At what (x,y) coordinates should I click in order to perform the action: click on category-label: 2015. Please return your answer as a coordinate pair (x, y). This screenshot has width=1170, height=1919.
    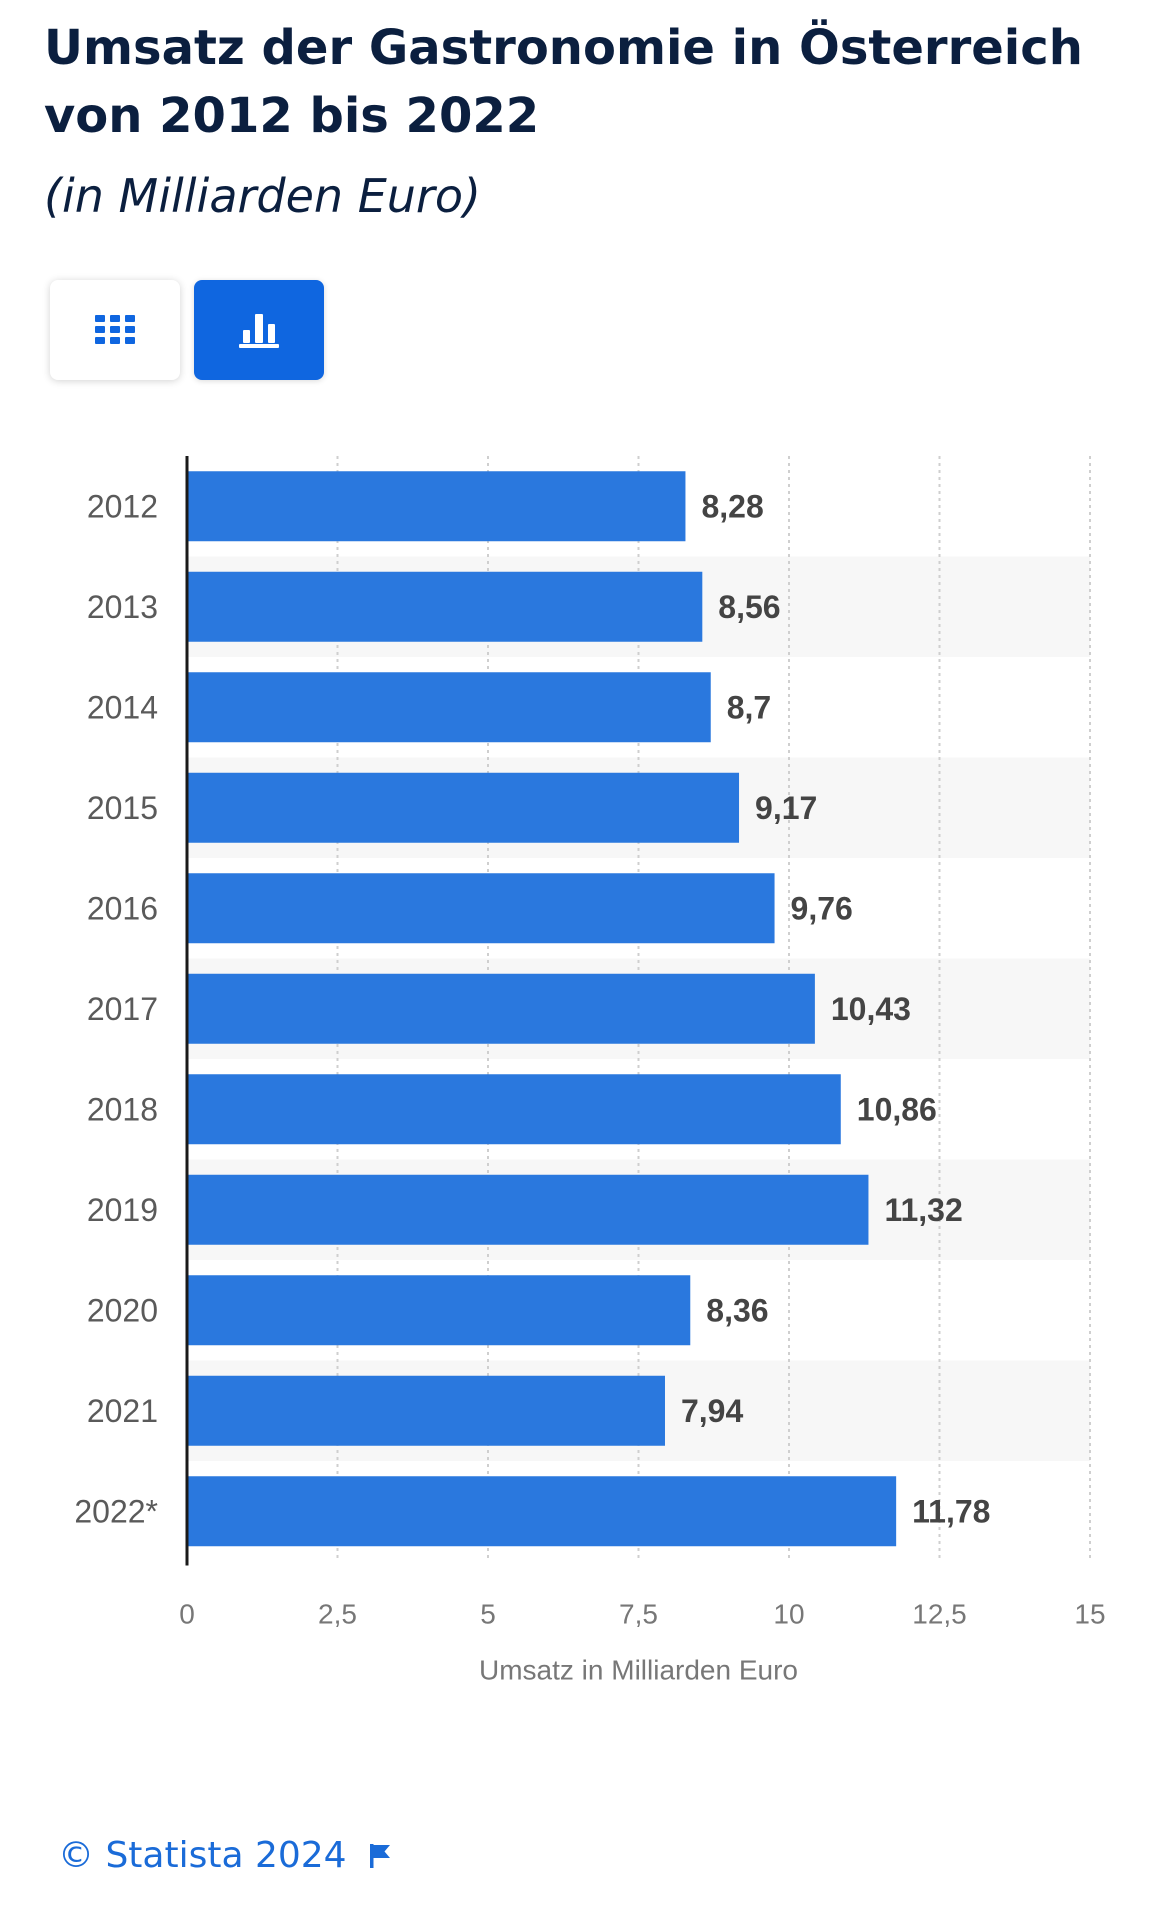
    Looking at the image, I should click on (122, 808).